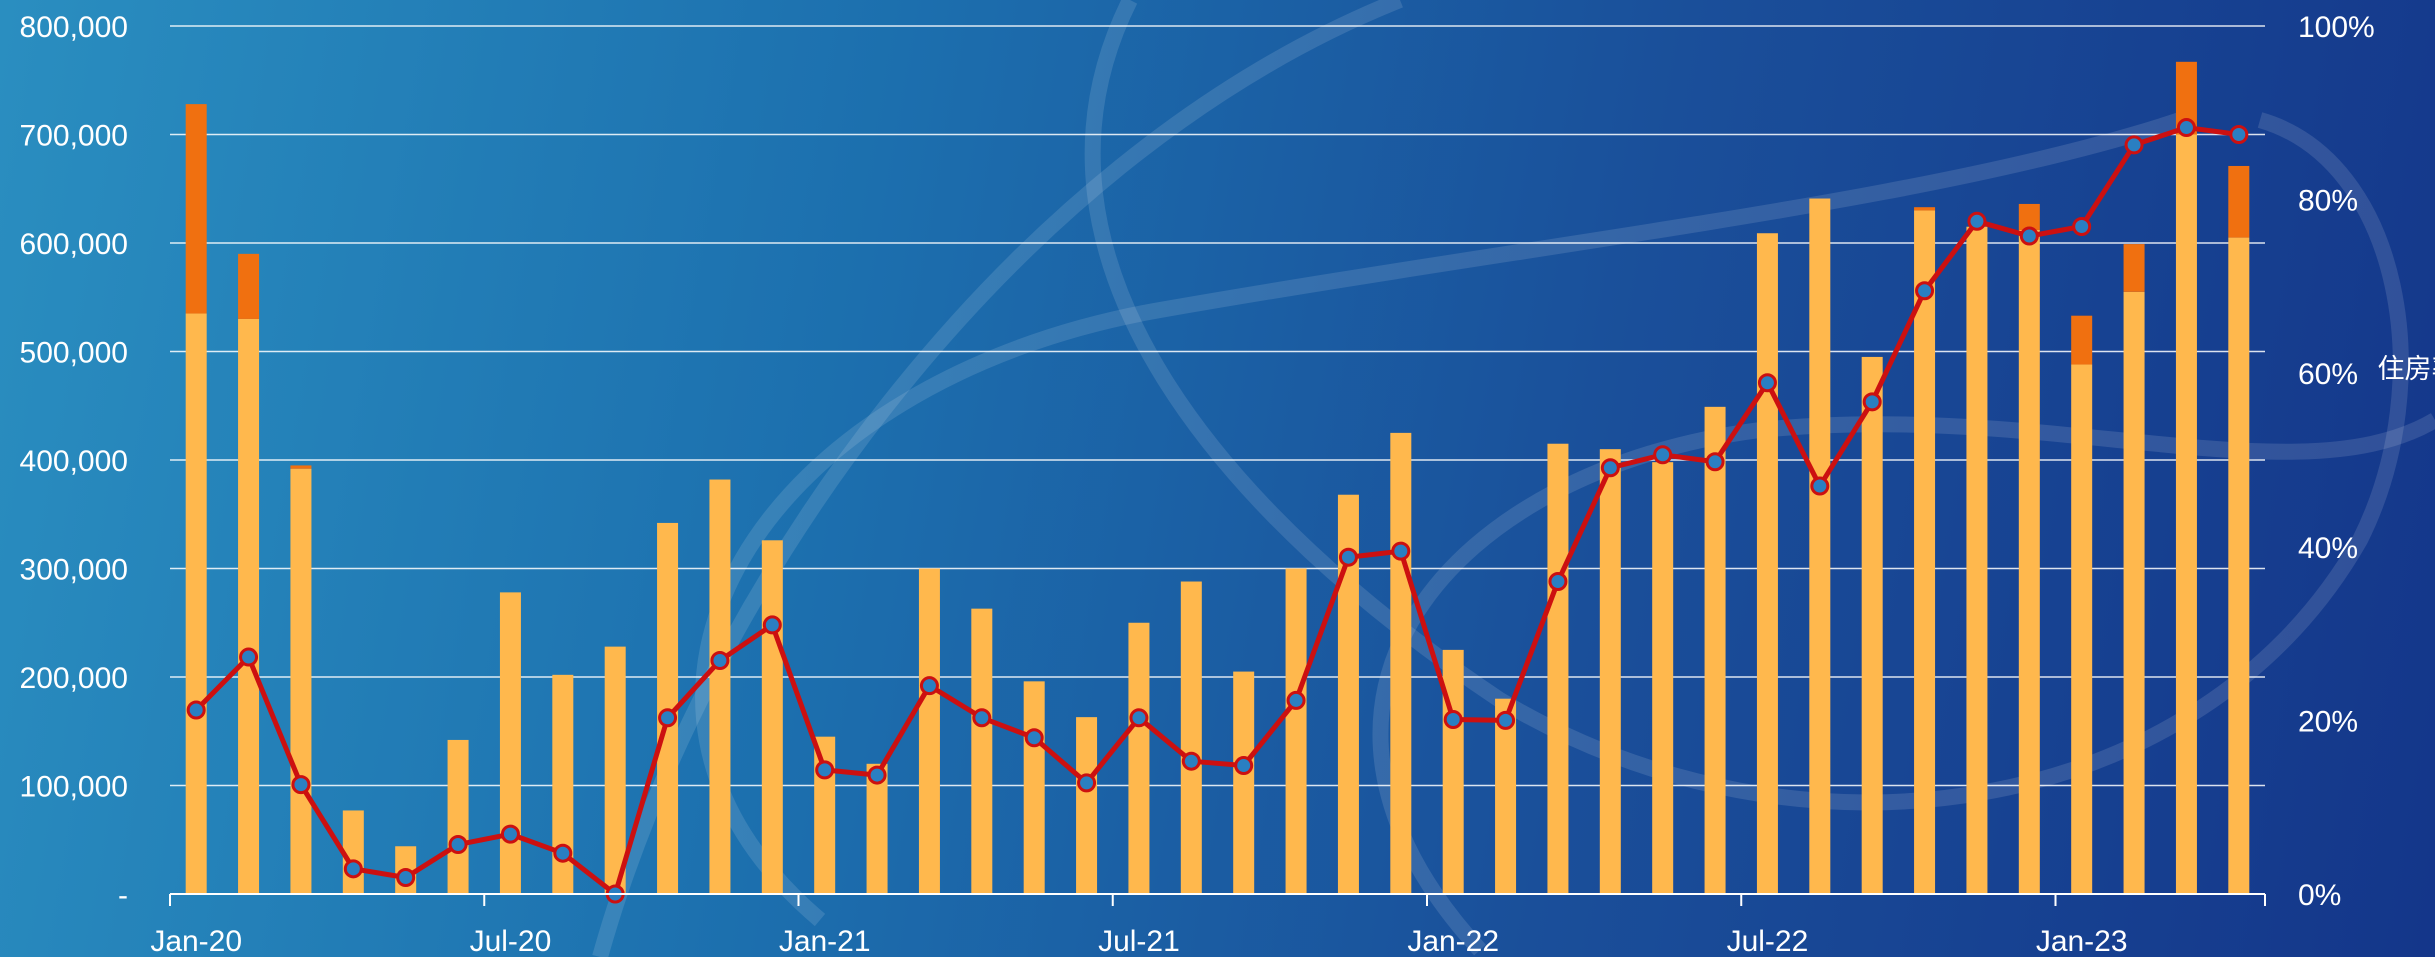 The height and width of the screenshot is (957, 2435). Describe the element at coordinates (74, 353) in the screenshot. I see `y-tick-label: 500,000` at that location.